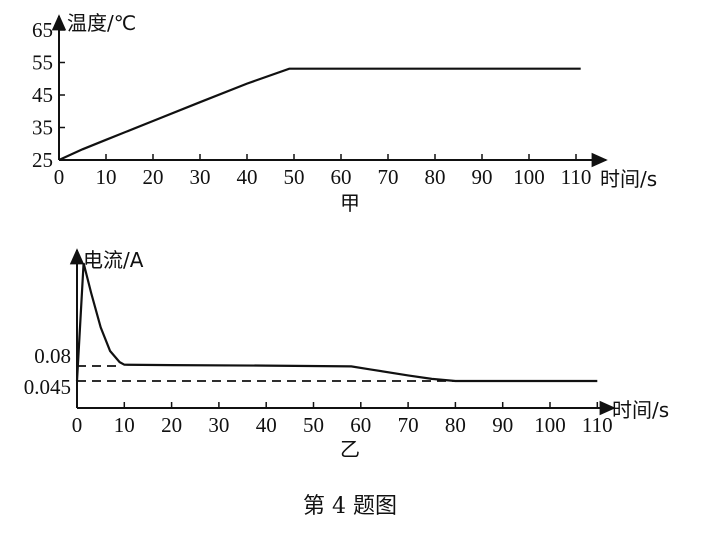 This screenshot has width=711, height=536. What do you see at coordinates (42, 95) in the screenshot?
I see `y-tick-label: 45` at bounding box center [42, 95].